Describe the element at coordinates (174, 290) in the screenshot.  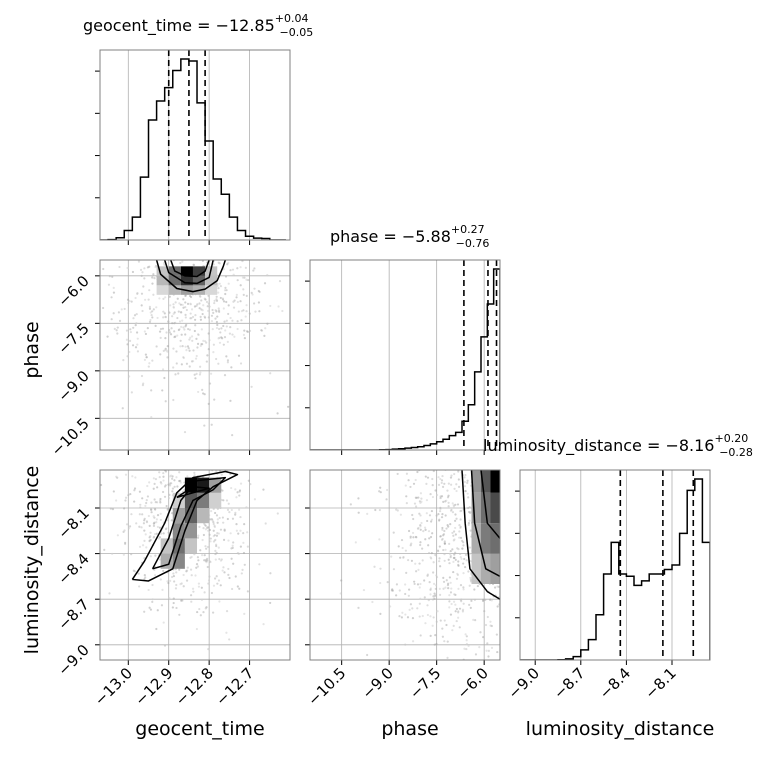
I see `joint-geocent_time-phase-density-cell` at that location.